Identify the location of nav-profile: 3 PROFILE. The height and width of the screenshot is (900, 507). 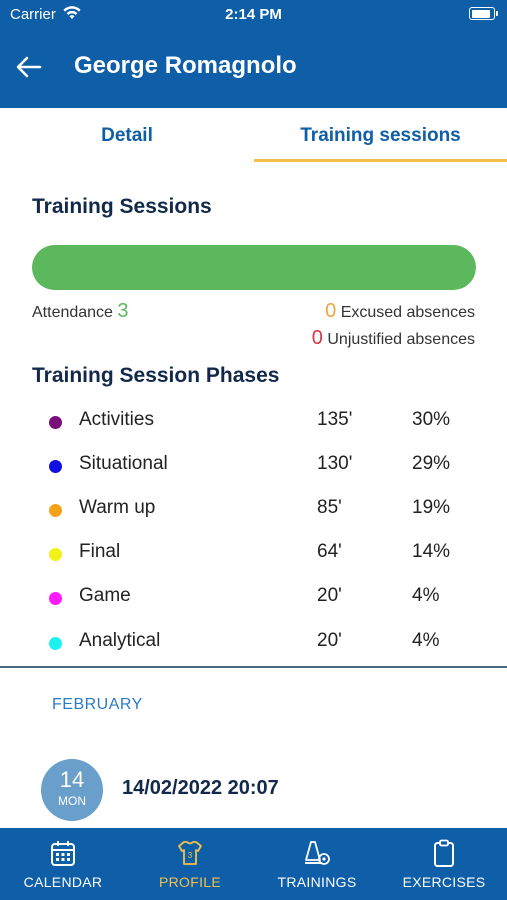
(190, 864).